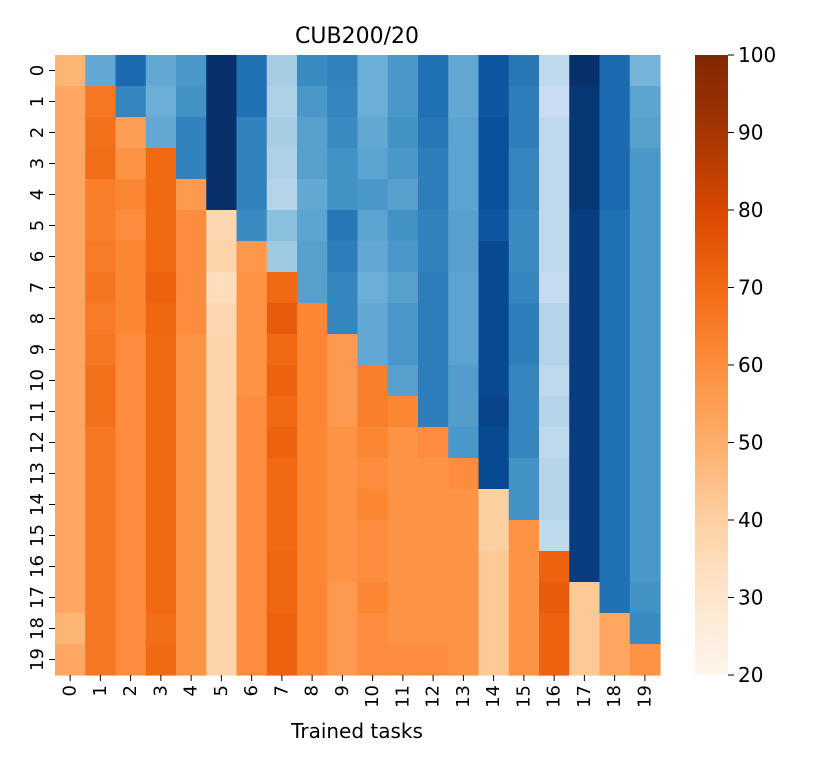 The image size is (830, 766). Describe the element at coordinates (37, 504) in the screenshot. I see `y-tick-label: 14` at that location.